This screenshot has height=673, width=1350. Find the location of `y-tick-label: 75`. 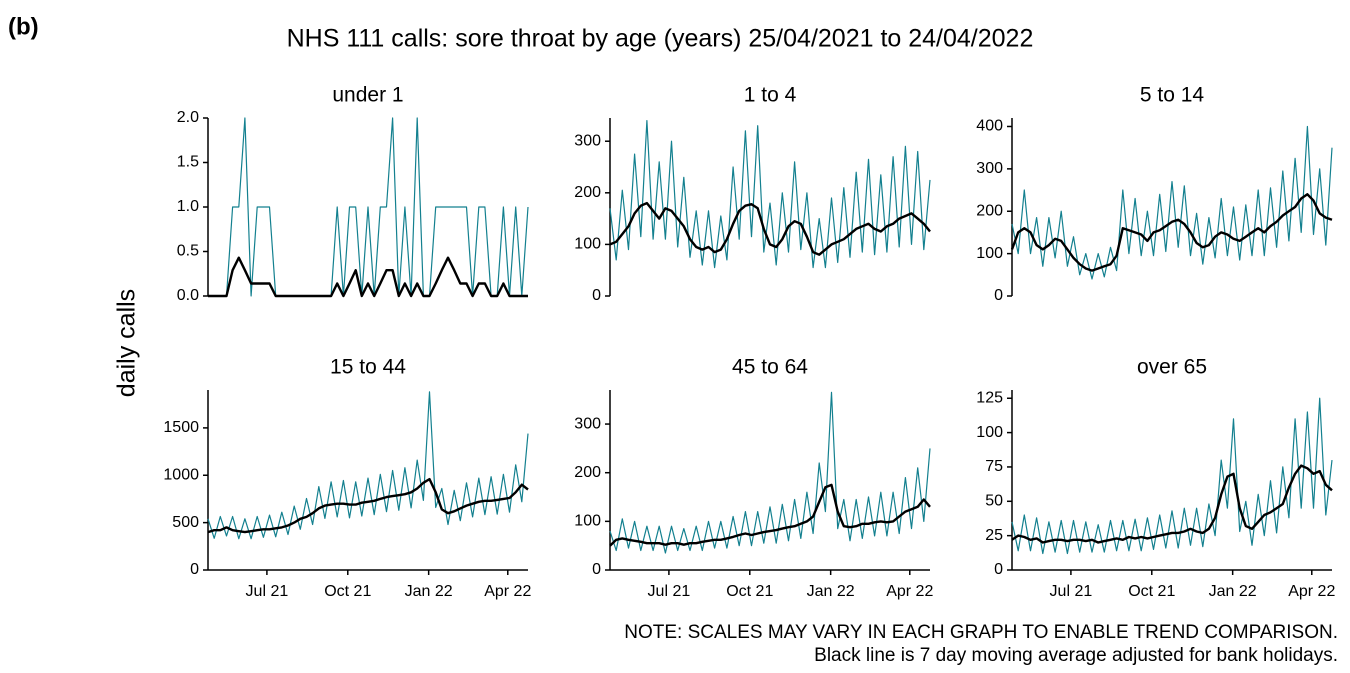

y-tick-label: 75 is located at coordinates (994, 466).